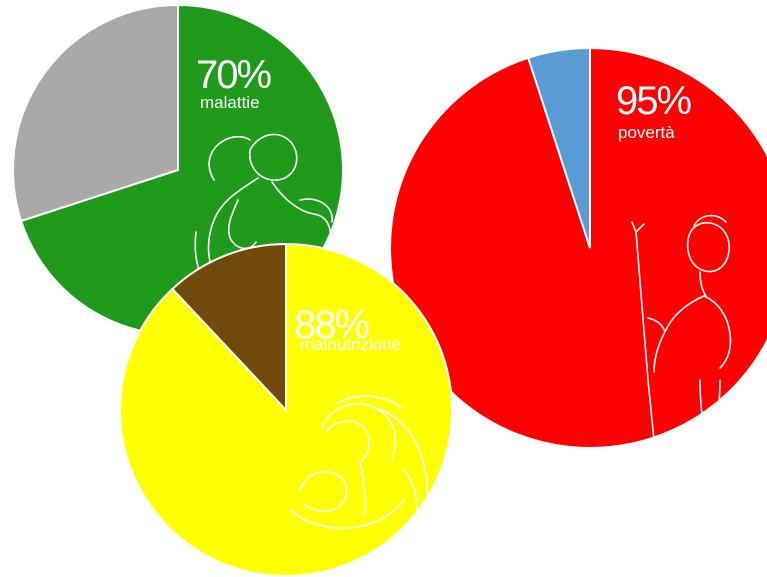  What do you see at coordinates (359, 462) in the screenshot?
I see `illustration-mother-child-icon` at bounding box center [359, 462].